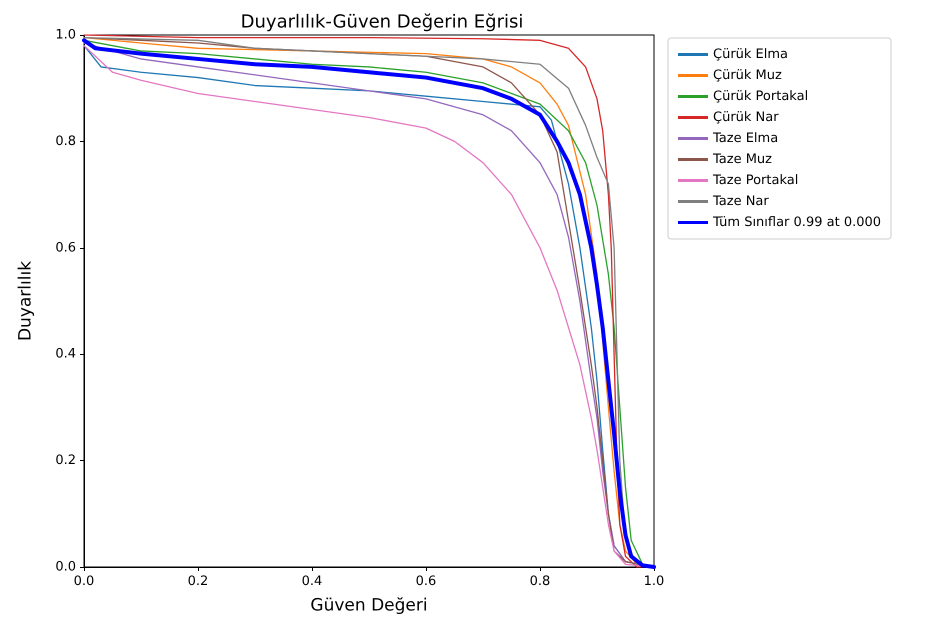 This screenshot has height=628, width=935. Describe the element at coordinates (742, 159) in the screenshot. I see `legend-label: Taze Muz` at that location.